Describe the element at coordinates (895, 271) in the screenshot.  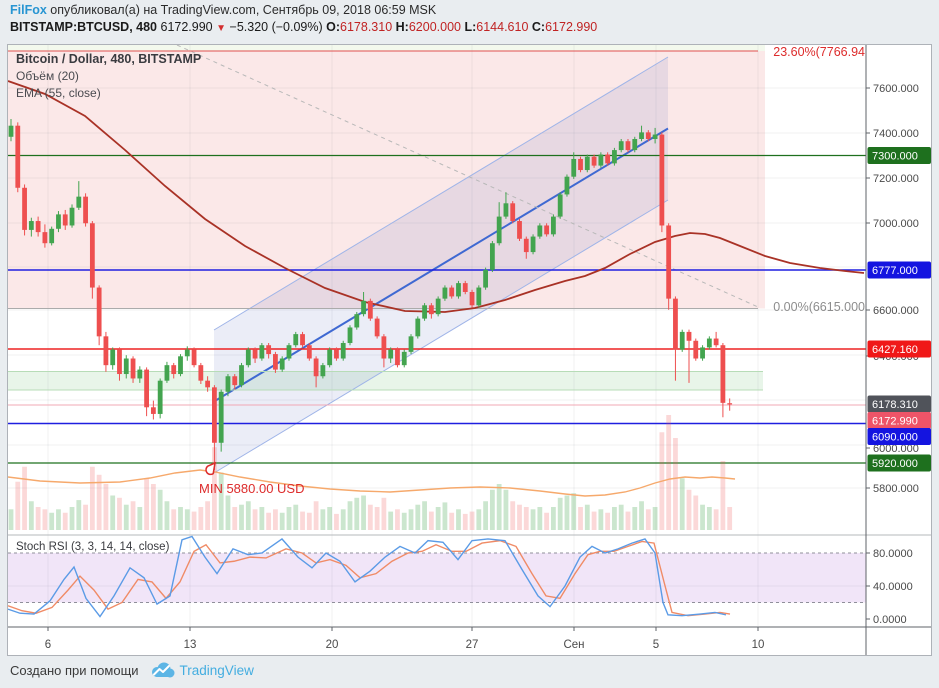
I see `svg-text: 6777.000` at that location.